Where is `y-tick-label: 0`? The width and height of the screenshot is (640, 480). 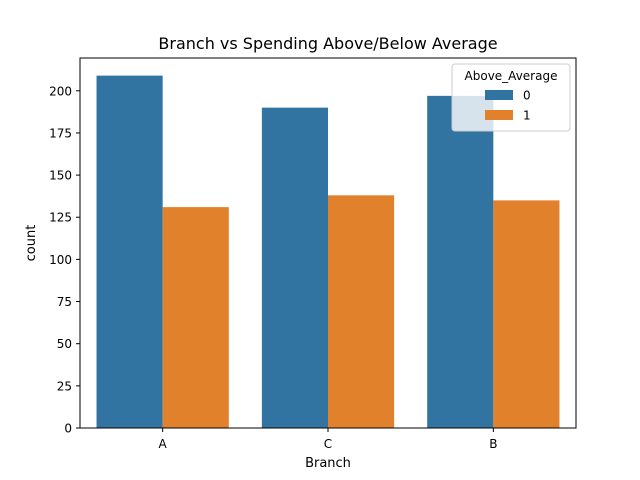
y-tick-label: 0 is located at coordinates (68, 429).